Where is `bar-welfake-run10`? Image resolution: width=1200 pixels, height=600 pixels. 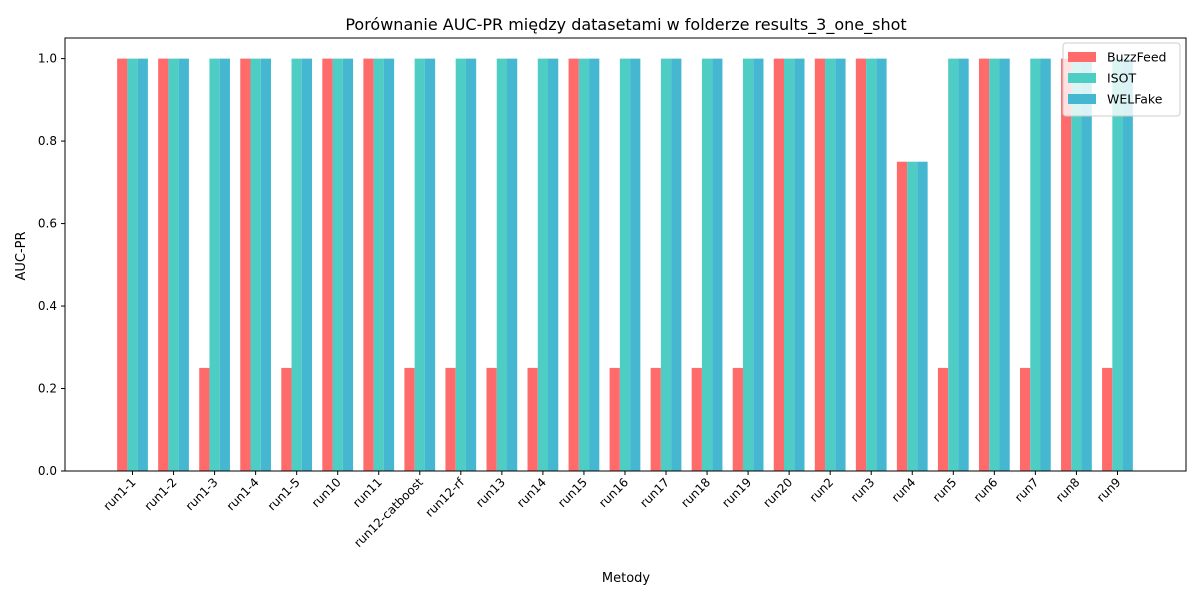 bar-welfake-run10 is located at coordinates (348, 265).